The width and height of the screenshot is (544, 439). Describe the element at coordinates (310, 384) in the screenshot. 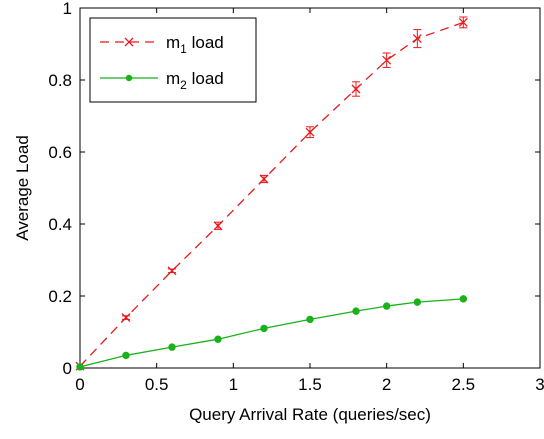

I see `x-tick-label: 1.5` at that location.